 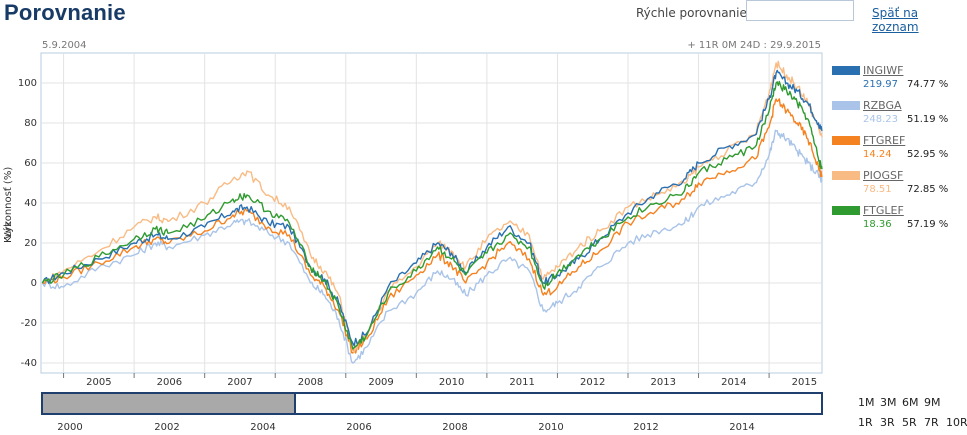 I want to click on range-1m-button: 1M, so click(x=866, y=402).